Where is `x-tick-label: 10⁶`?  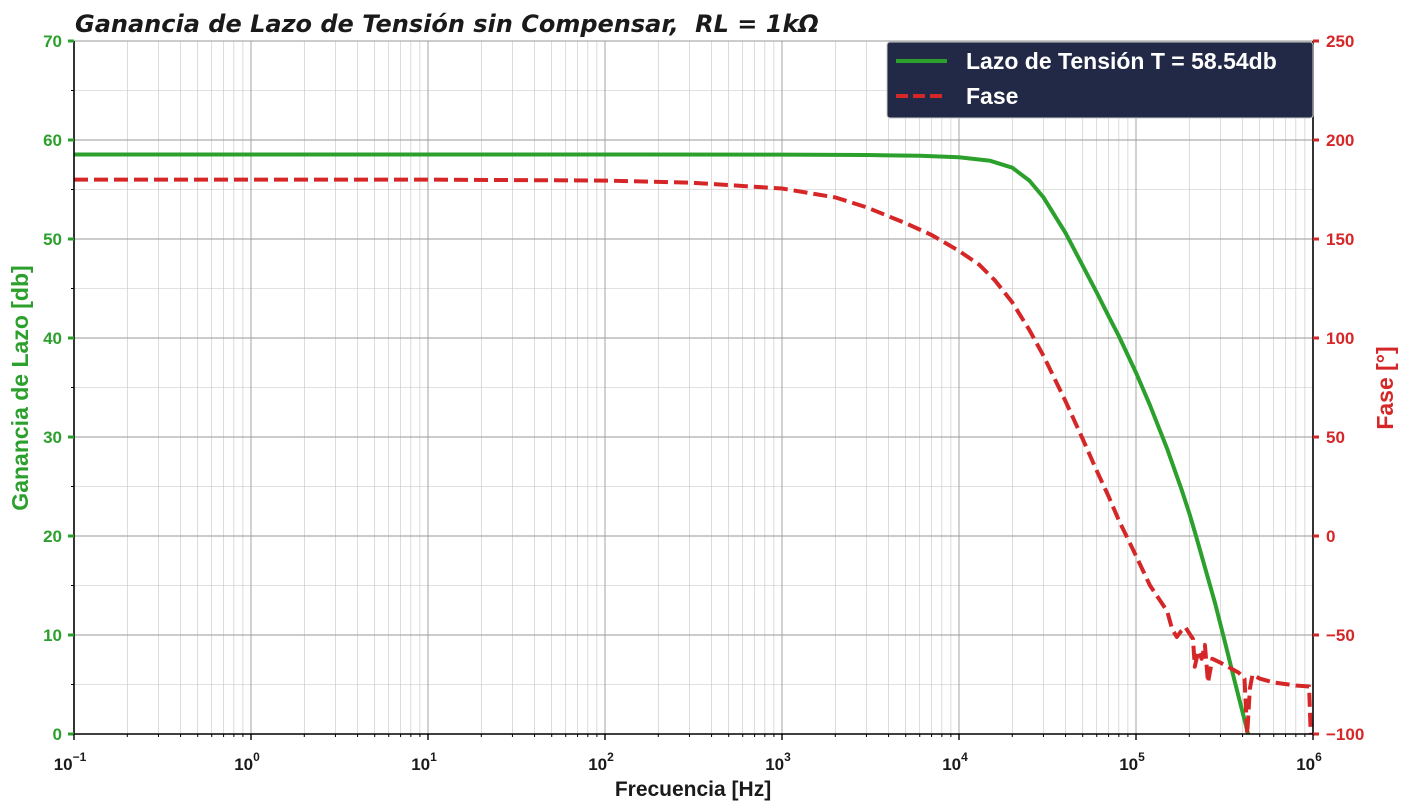 x-tick-label: 10⁶ is located at coordinates (1309, 762).